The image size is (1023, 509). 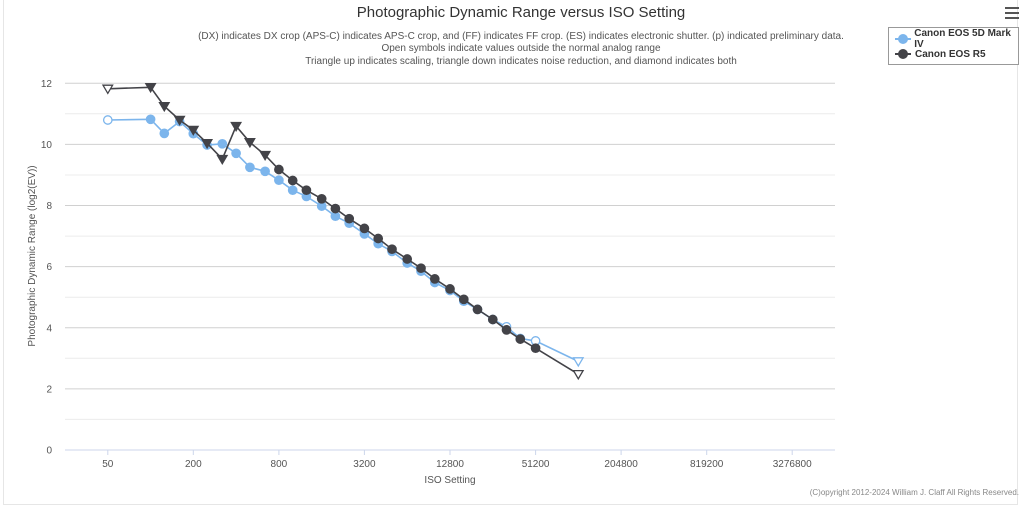 What do you see at coordinates (49, 328) in the screenshot?
I see `y-tick-label: 4` at bounding box center [49, 328].